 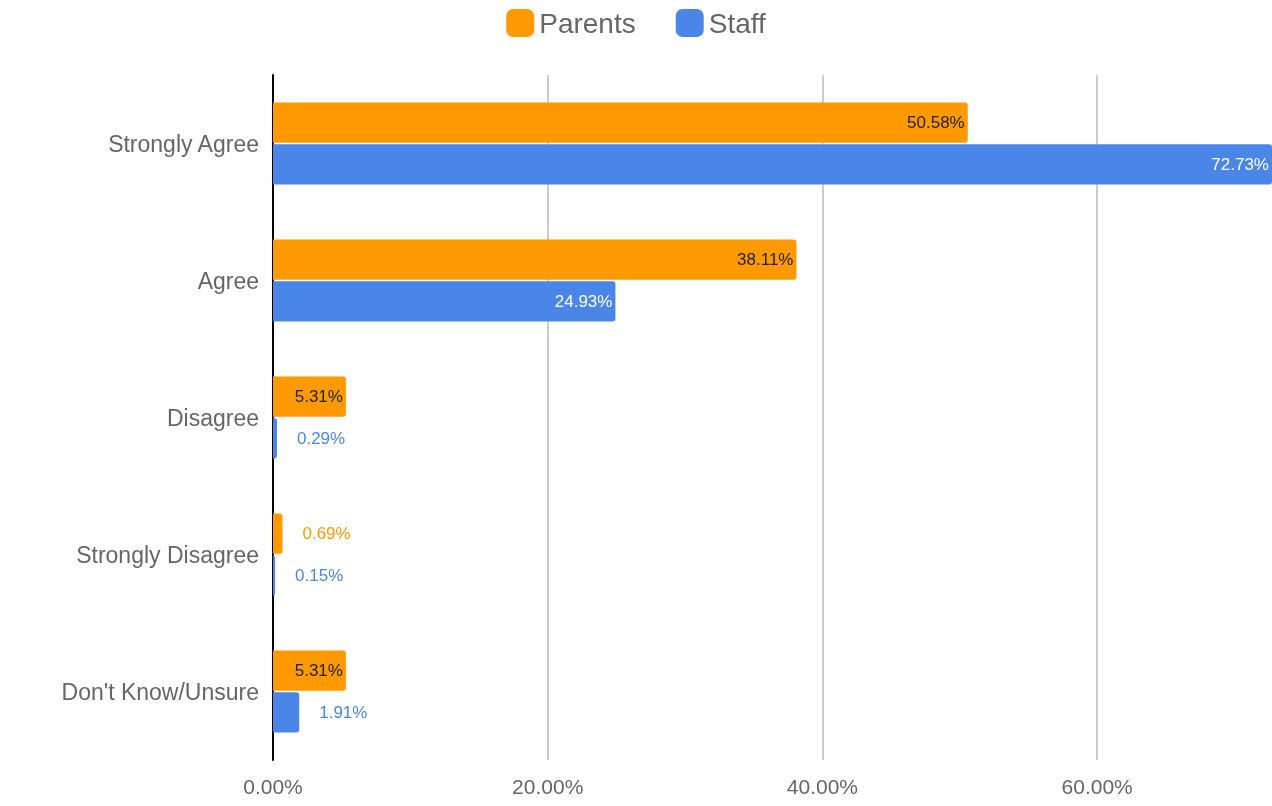 What do you see at coordinates (936, 123) in the screenshot?
I see `data-label: 50.58%` at bounding box center [936, 123].